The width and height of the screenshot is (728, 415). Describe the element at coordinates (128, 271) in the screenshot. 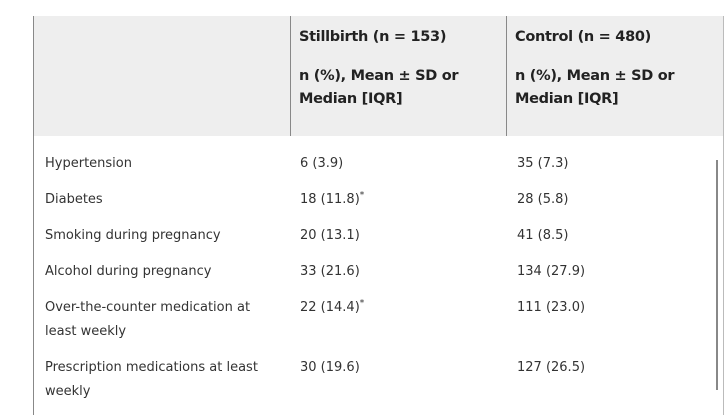

I see `row-label: Alcohol during pregnancy` at that location.